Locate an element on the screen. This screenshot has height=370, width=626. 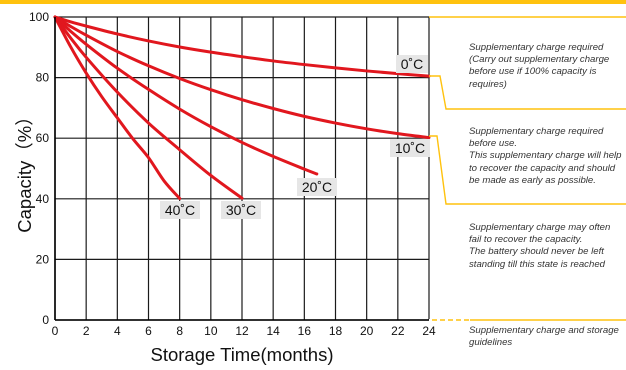
x-tick-label-11: 22 is located at coordinates (398, 331).